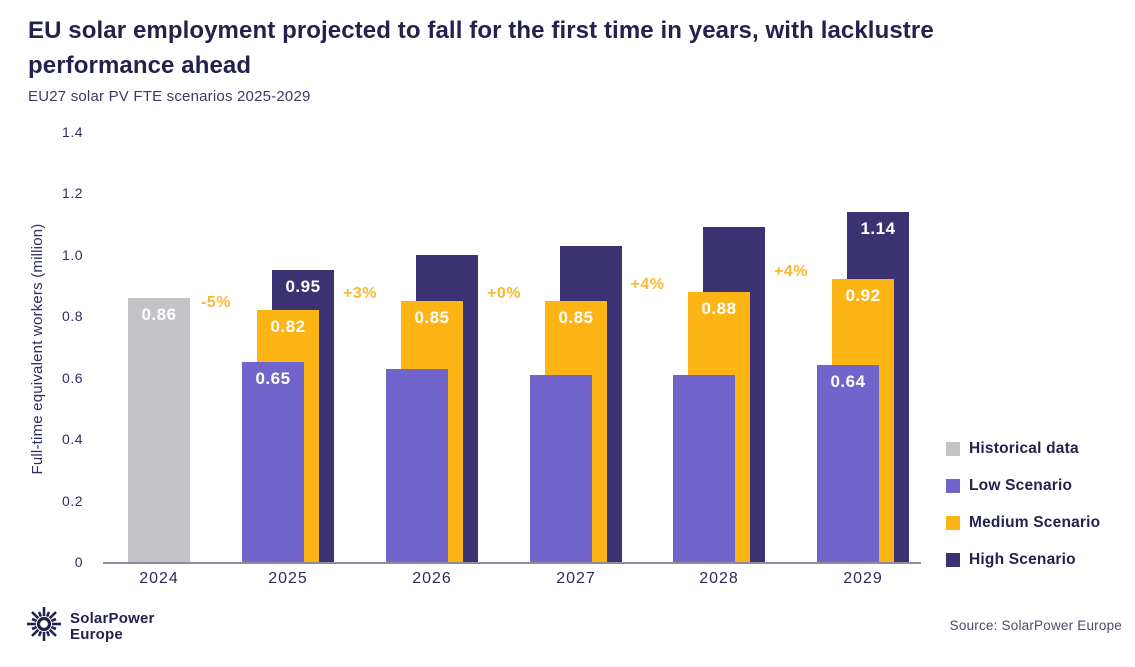  I want to click on low-scenario-bar-2026, so click(417, 465).